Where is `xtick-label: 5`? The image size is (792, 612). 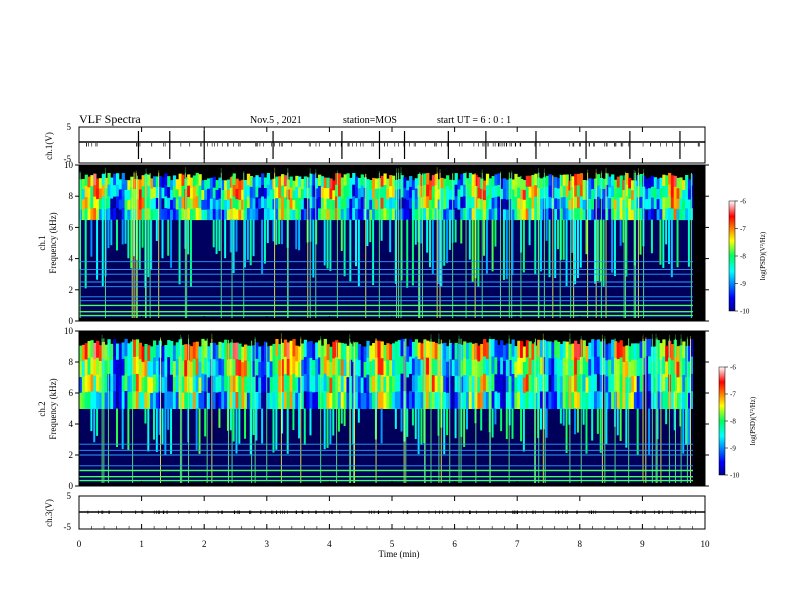 xtick-label: 5 is located at coordinates (392, 544).